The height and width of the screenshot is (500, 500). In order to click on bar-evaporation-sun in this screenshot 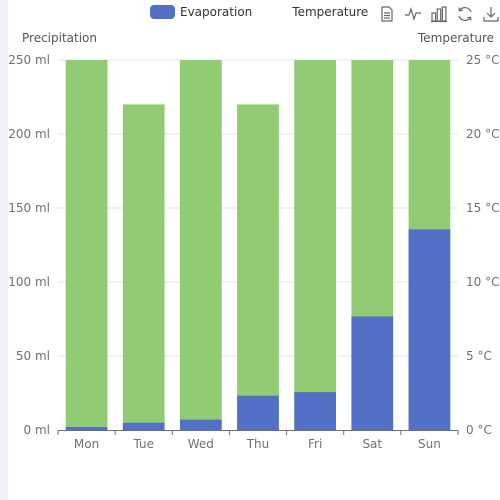, I will do `click(429, 329)`.